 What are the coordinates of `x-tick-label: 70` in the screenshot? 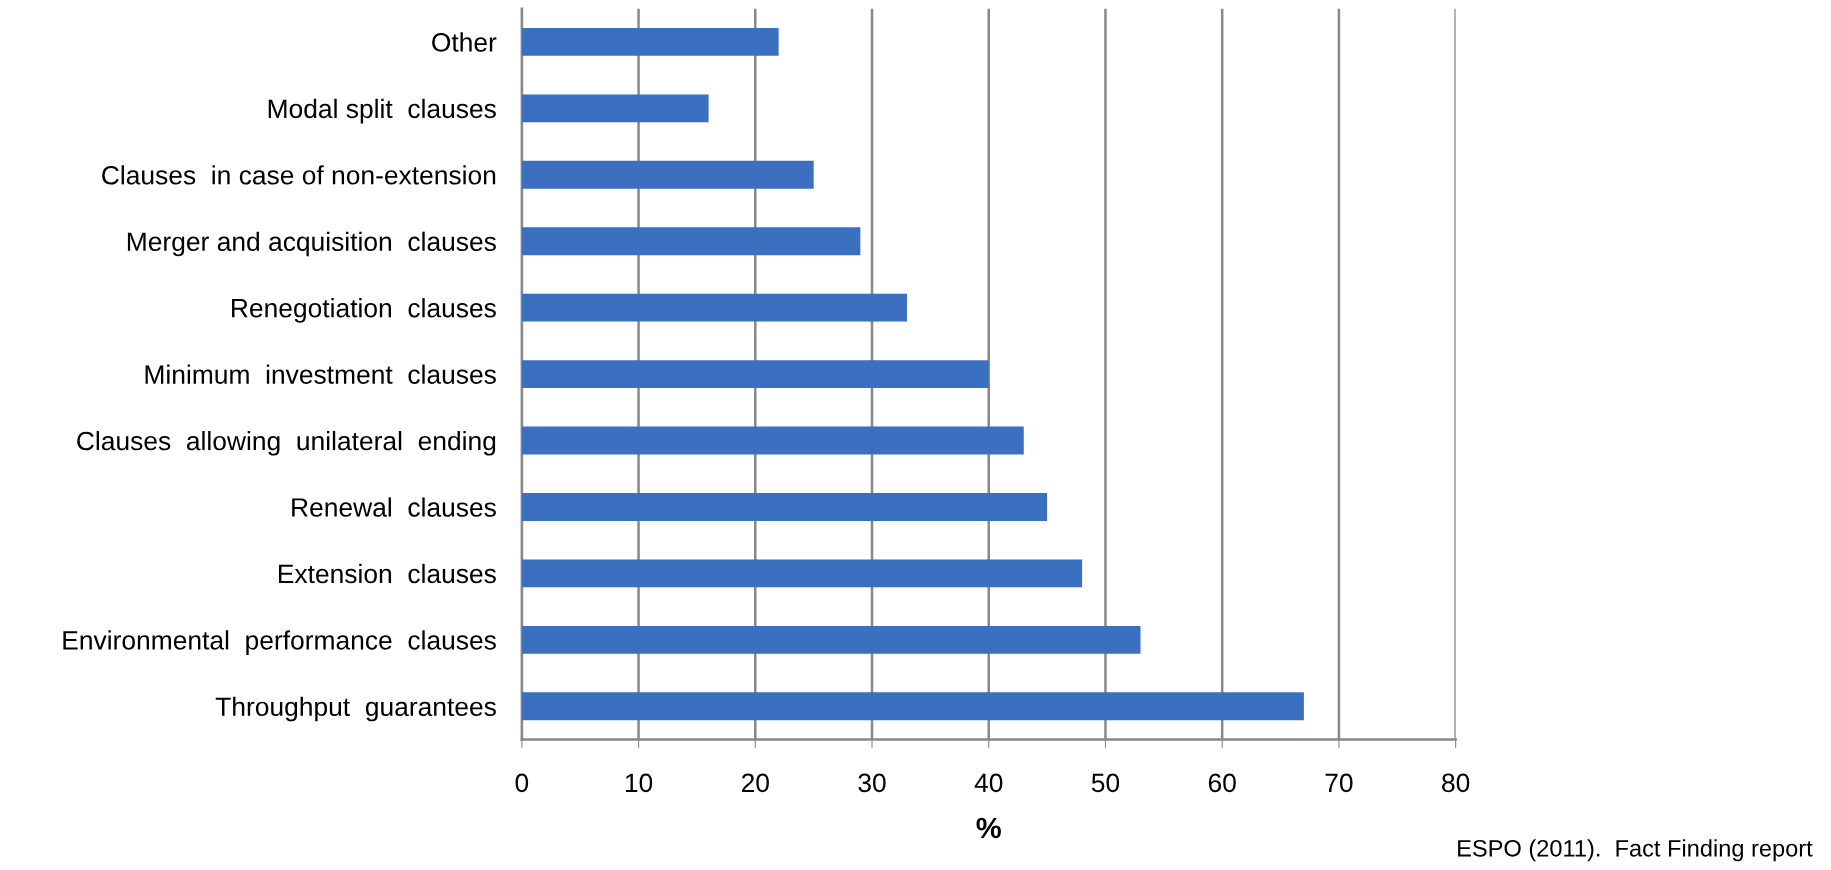 It's located at (1339, 783).